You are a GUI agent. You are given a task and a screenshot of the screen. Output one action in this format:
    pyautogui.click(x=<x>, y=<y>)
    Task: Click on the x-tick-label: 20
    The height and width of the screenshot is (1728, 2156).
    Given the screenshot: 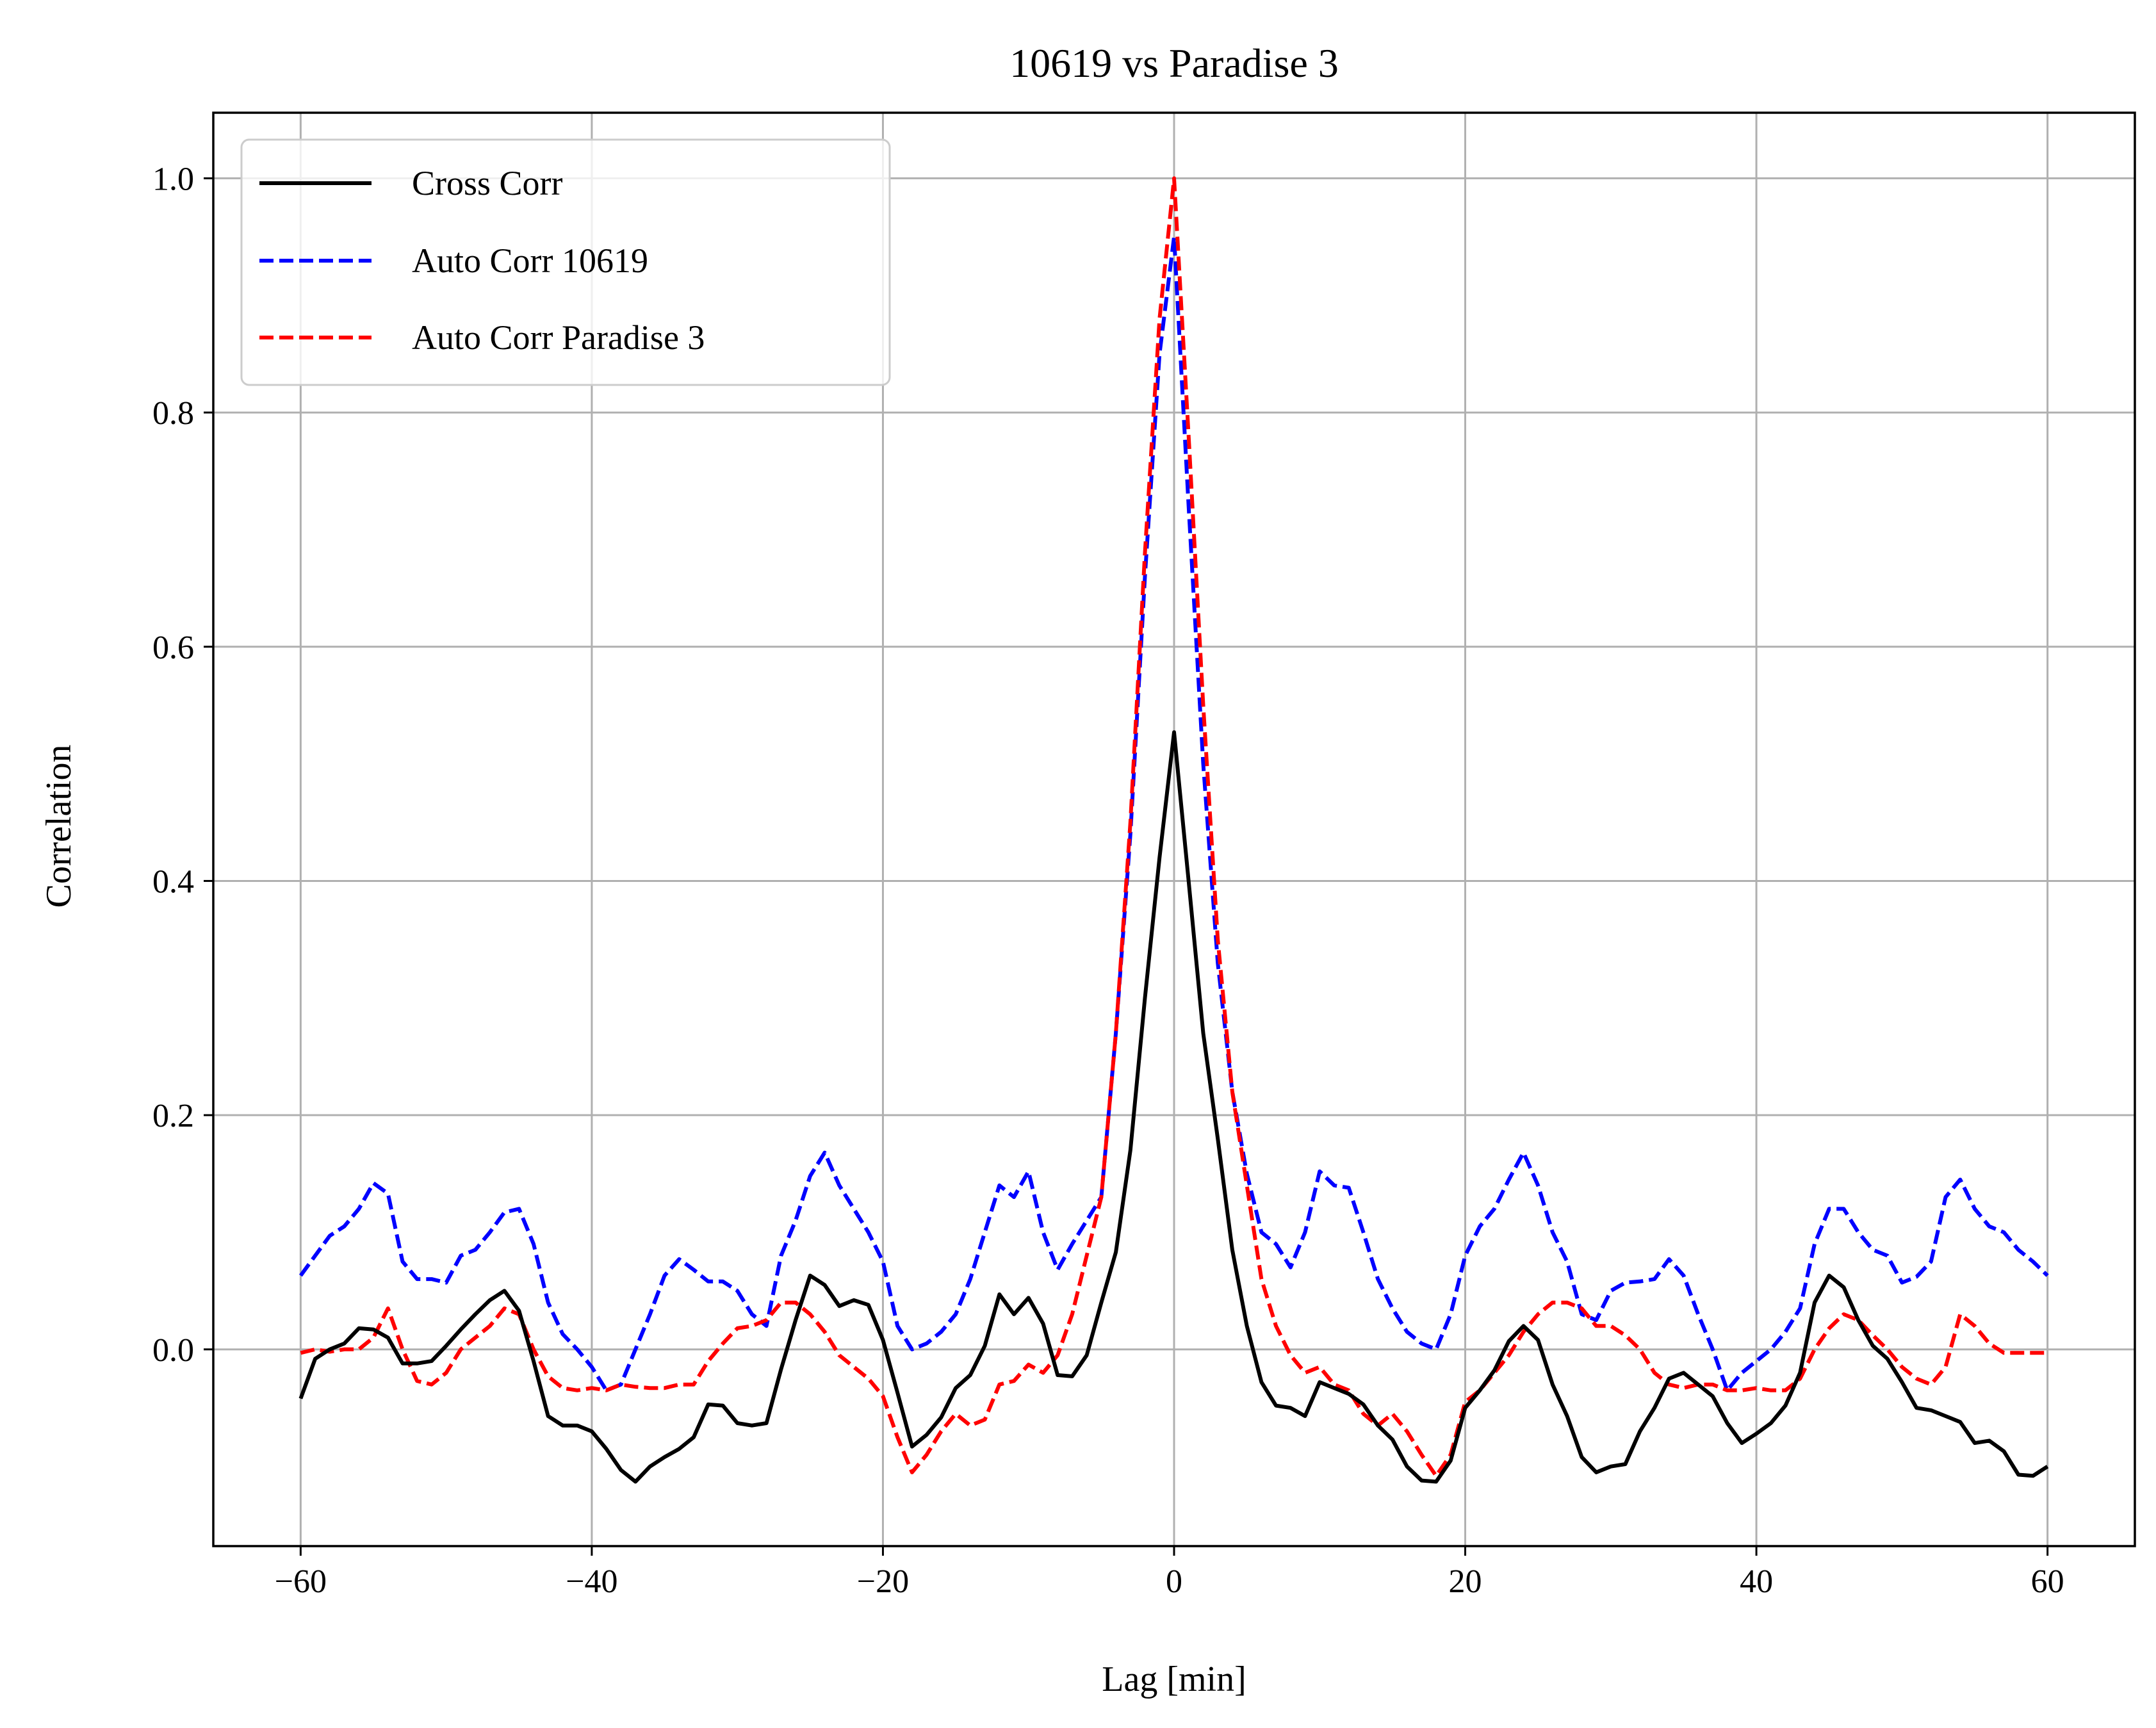 What is the action you would take?
    pyautogui.click(x=1465, y=1581)
    